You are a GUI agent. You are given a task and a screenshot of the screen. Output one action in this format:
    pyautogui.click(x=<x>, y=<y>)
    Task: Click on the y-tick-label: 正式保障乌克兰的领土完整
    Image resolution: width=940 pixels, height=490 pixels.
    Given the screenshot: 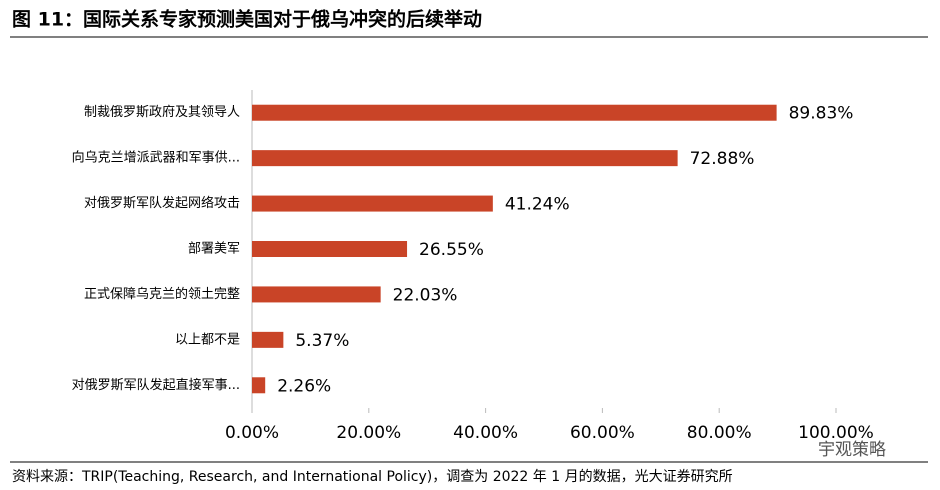 What is the action you would take?
    pyautogui.click(x=162, y=294)
    